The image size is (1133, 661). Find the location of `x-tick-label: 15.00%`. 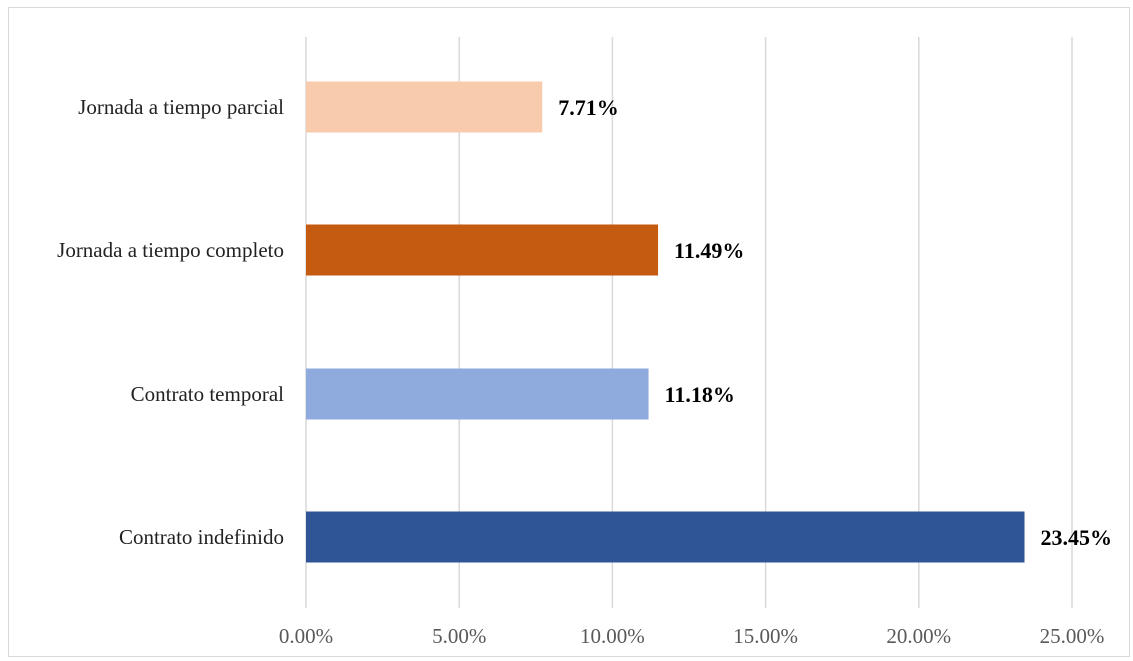

x-tick-label: 15.00% is located at coordinates (765, 636).